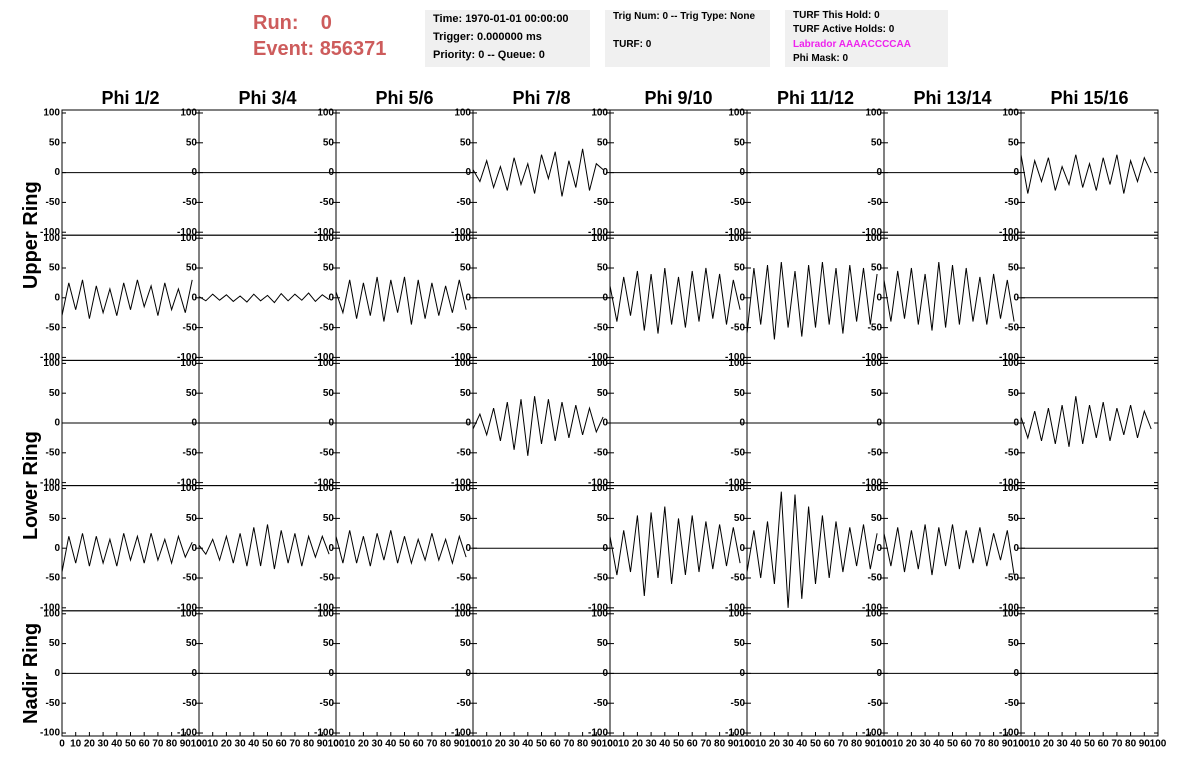 This screenshot has width=1196, height=772. What do you see at coordinates (1089, 98) in the screenshot?
I see `column-header: Phi 15/16` at bounding box center [1089, 98].